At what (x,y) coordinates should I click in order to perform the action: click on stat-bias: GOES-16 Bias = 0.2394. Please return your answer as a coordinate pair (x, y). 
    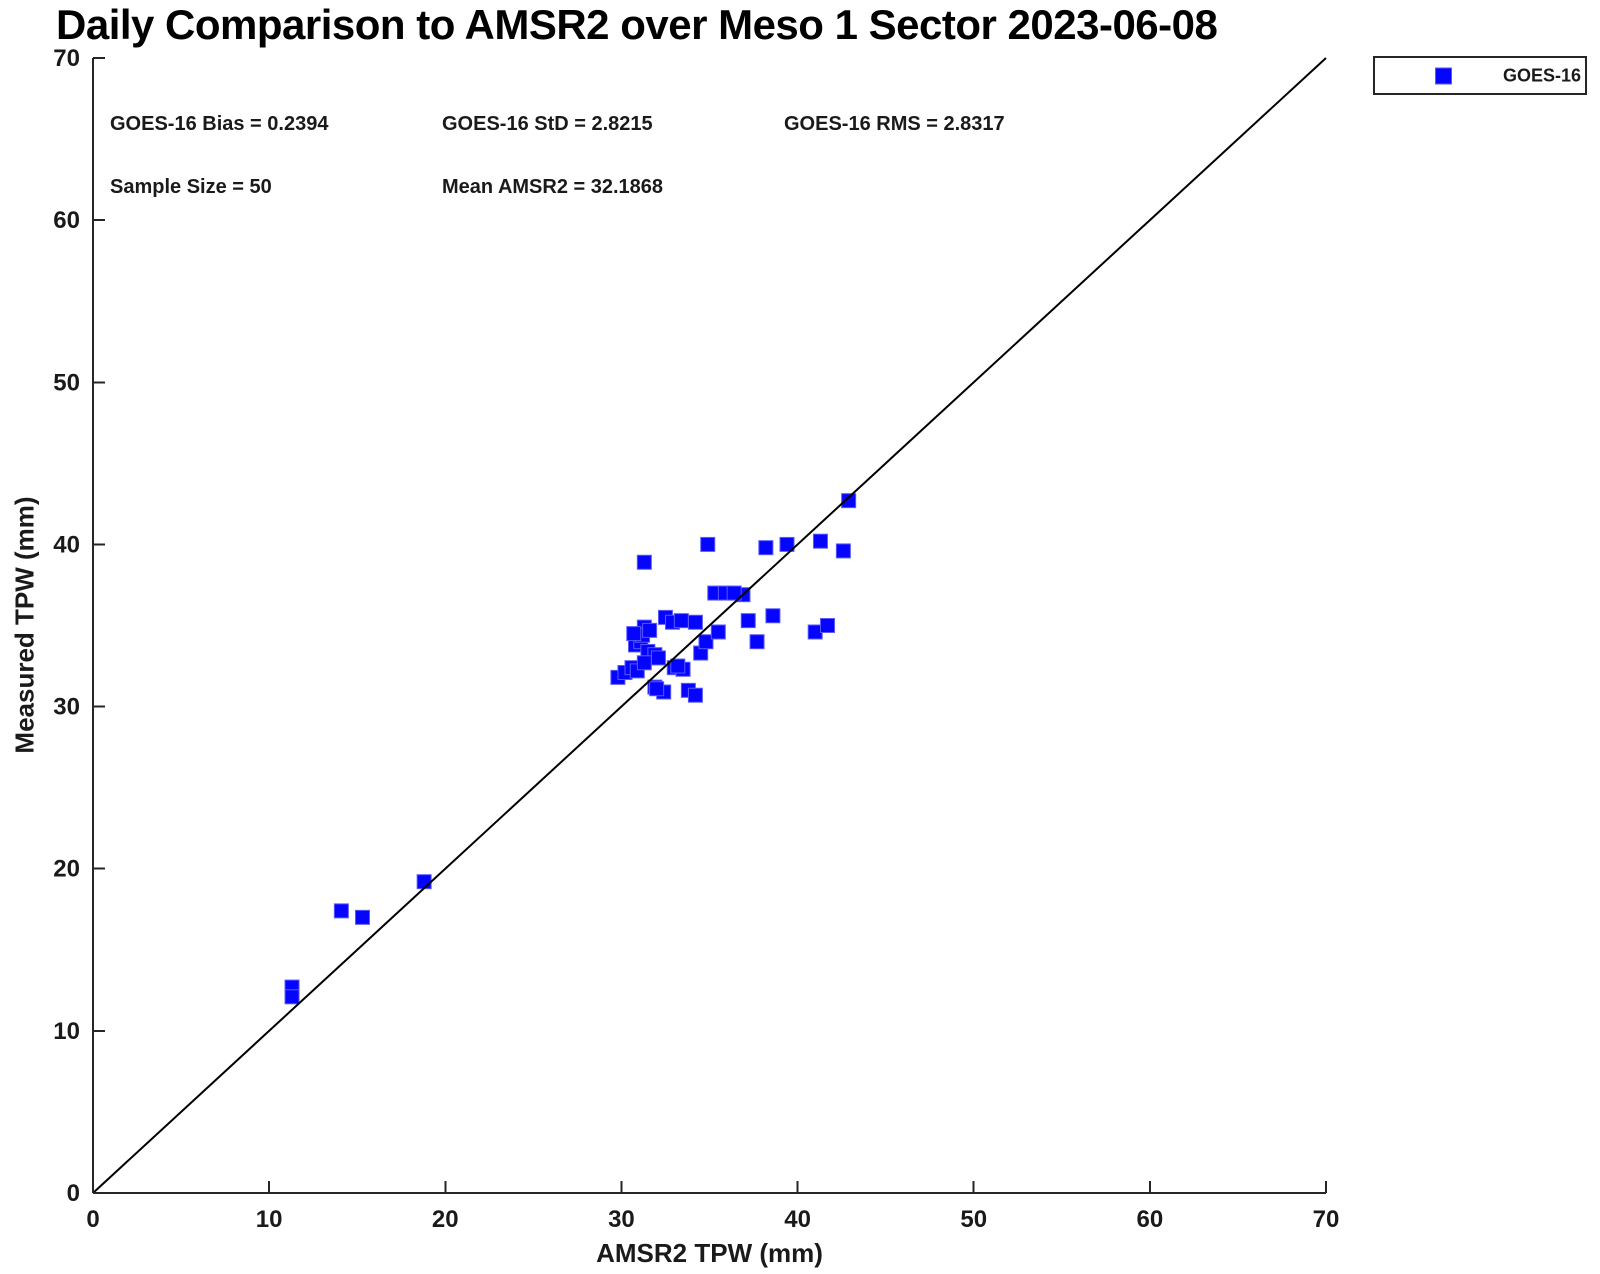
    Looking at the image, I should click on (219, 124).